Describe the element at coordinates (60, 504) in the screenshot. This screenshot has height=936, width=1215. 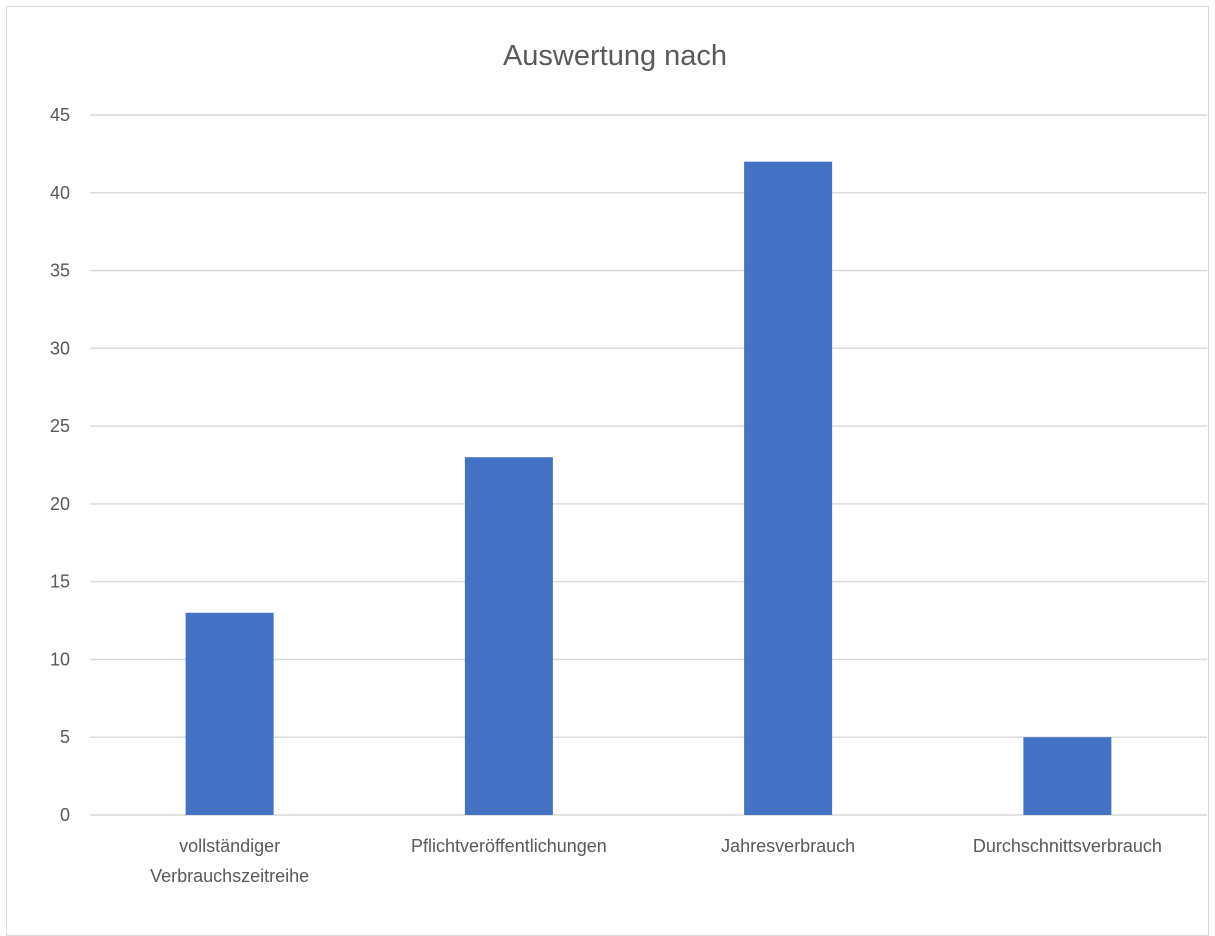
I see `y-tick-label: 20` at that location.